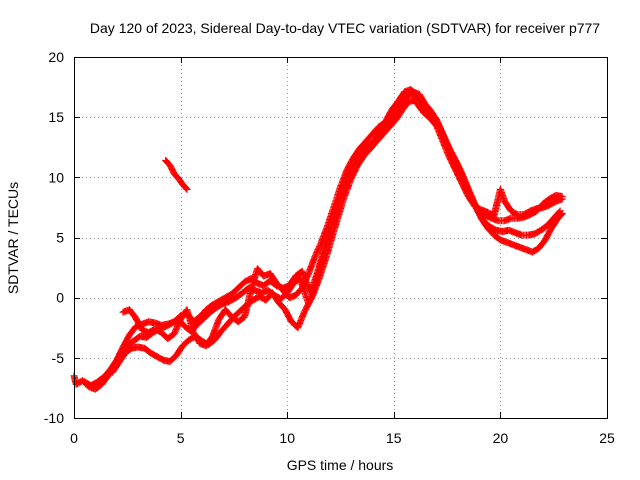  I want to click on x-tick-label: 0, so click(74, 438).